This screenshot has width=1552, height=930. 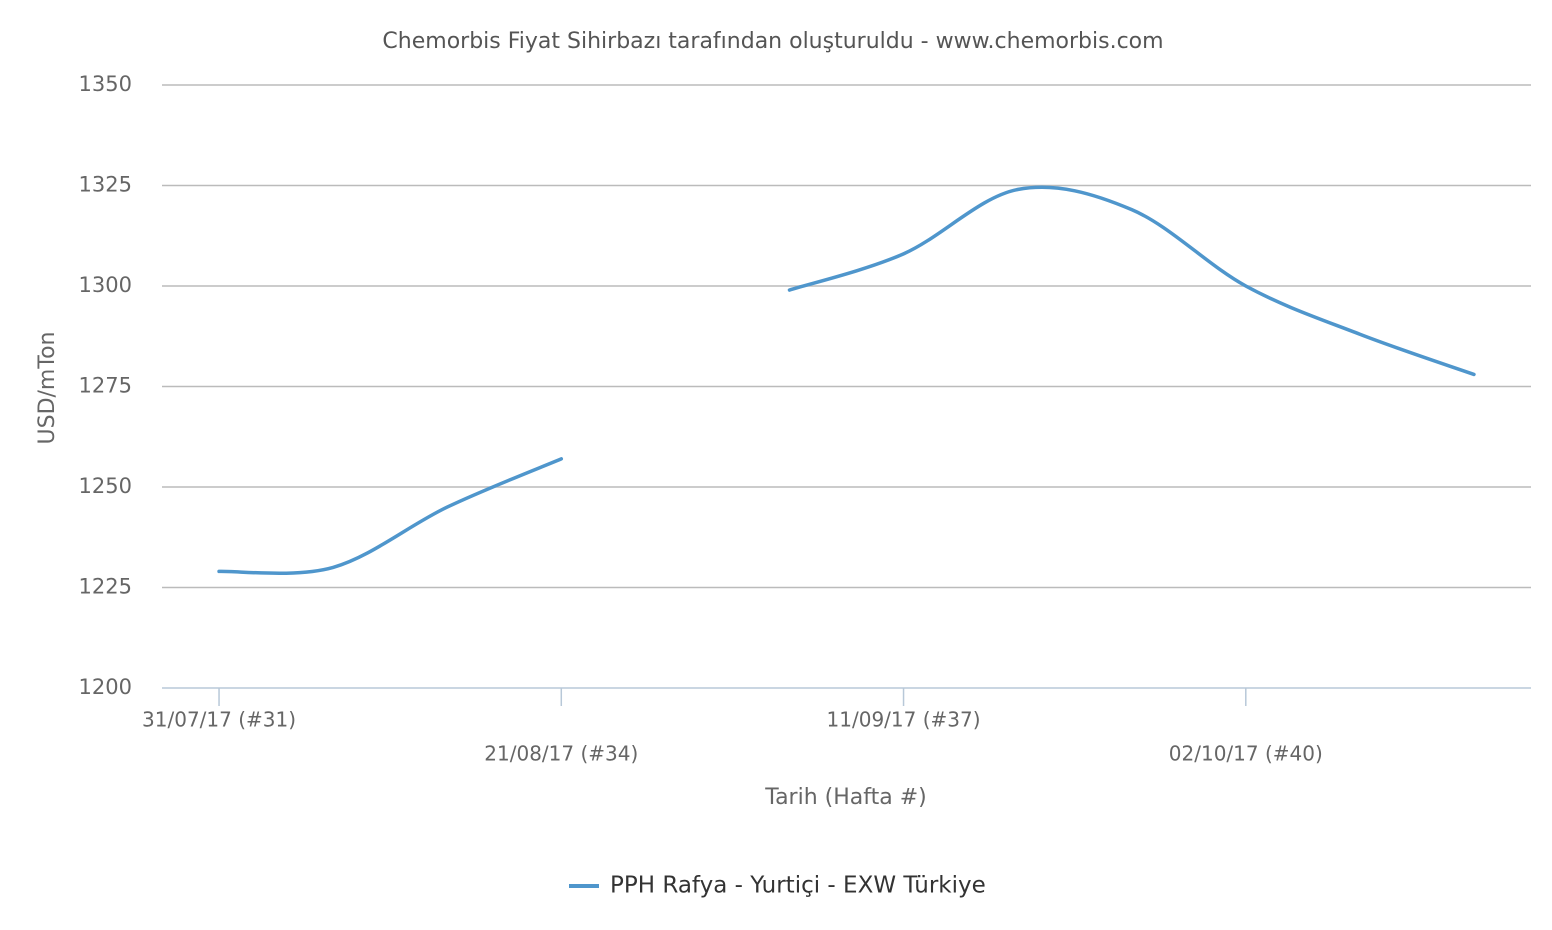 I want to click on y-tick-label: 1200, so click(x=105, y=687).